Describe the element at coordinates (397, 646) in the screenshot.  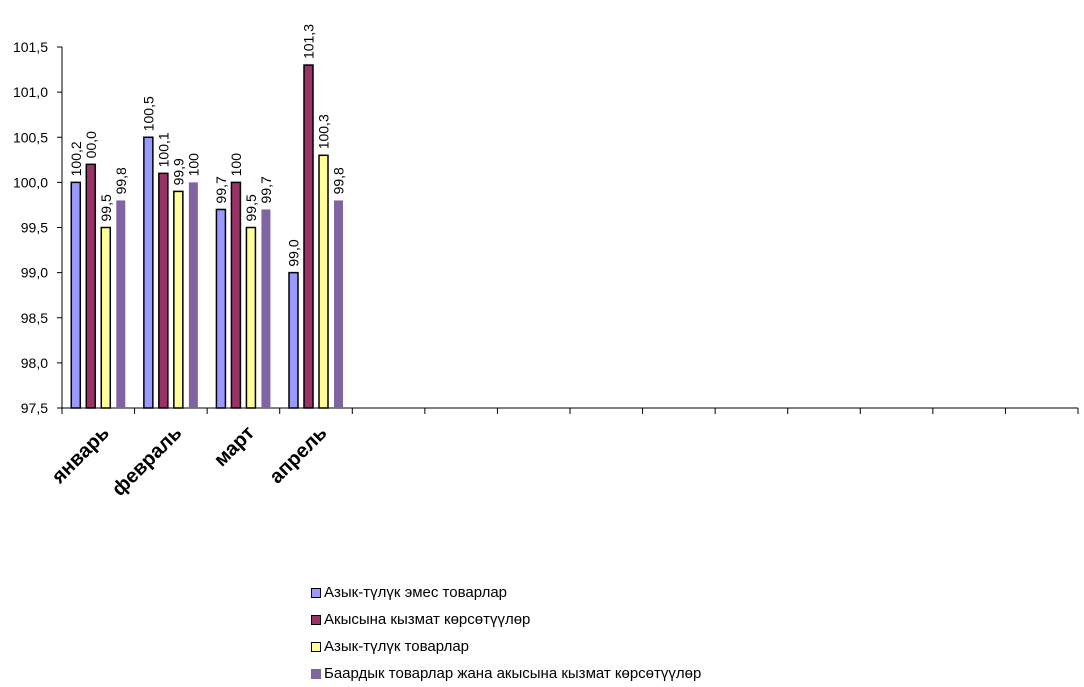
I see `legend-label: Азык-түлүк товарлар` at that location.